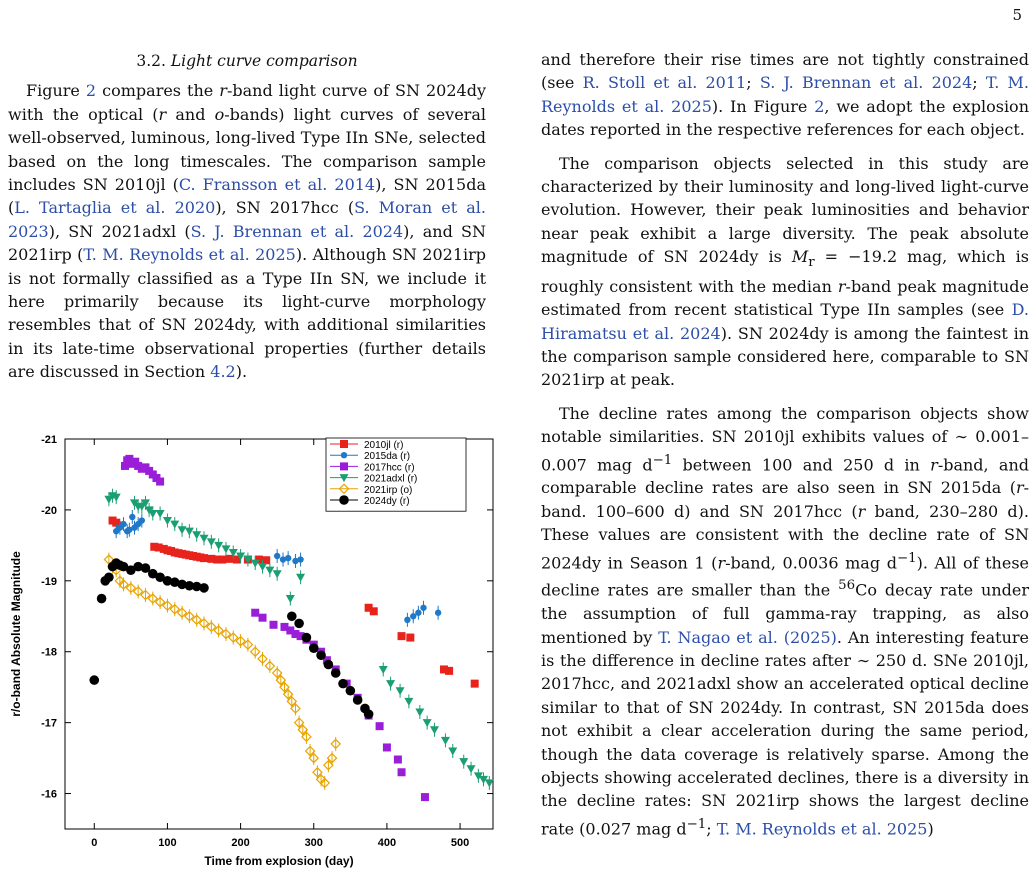 The width and height of the screenshot is (1036, 887). What do you see at coordinates (264, 61) in the screenshot?
I see `section-title: Light curve comparison` at bounding box center [264, 61].